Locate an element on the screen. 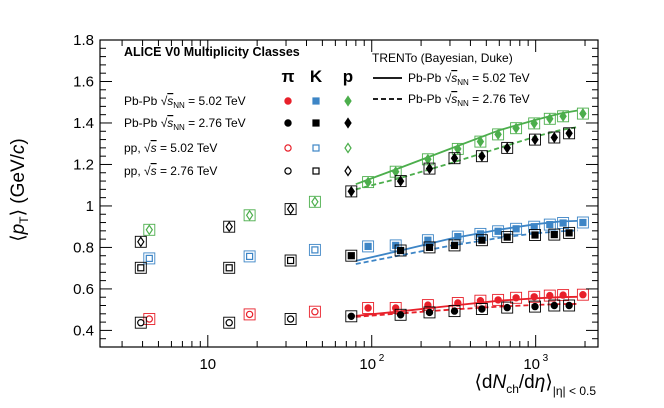 The height and width of the screenshot is (408, 664). π pp 2.76 TeV is located at coordinates (140, 322).